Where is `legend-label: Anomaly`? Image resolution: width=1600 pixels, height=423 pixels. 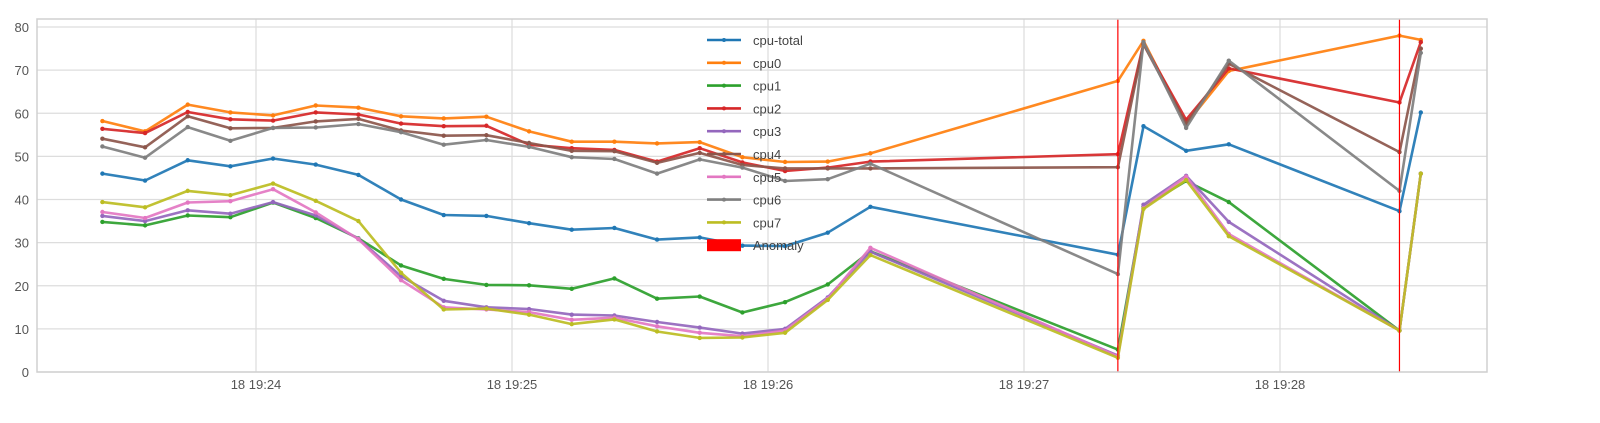 legend-label: Anomaly is located at coordinates (778, 245).